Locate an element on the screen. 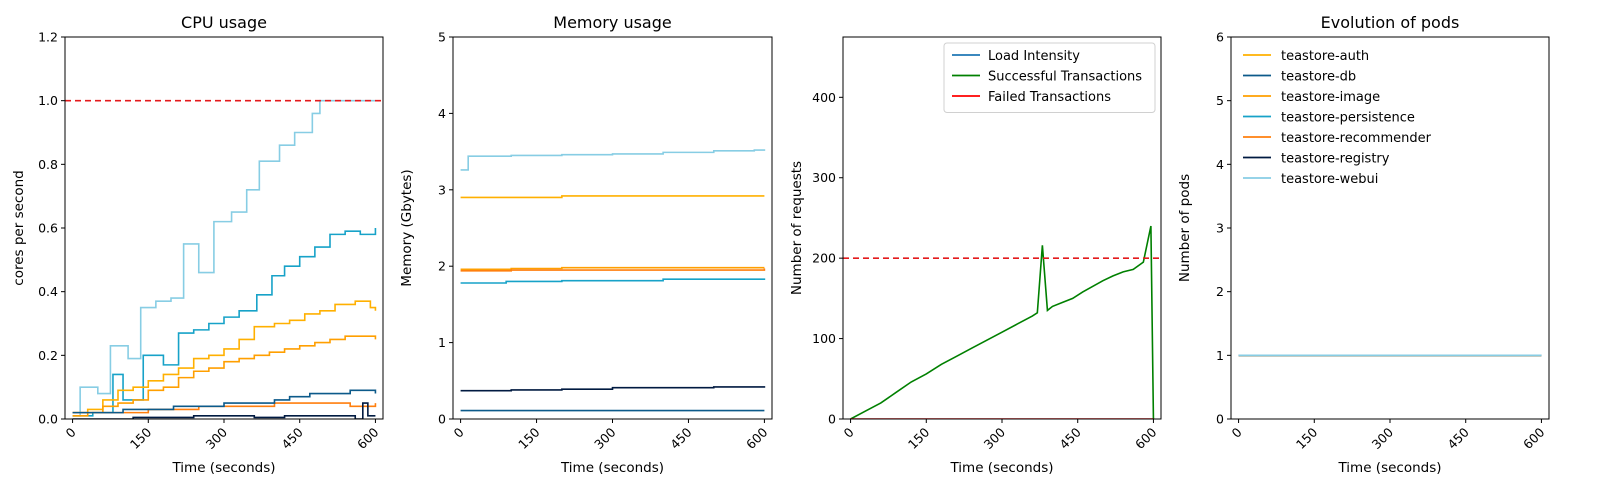 This screenshot has width=1600, height=500. y-tick-label: 0.8 is located at coordinates (48, 164).